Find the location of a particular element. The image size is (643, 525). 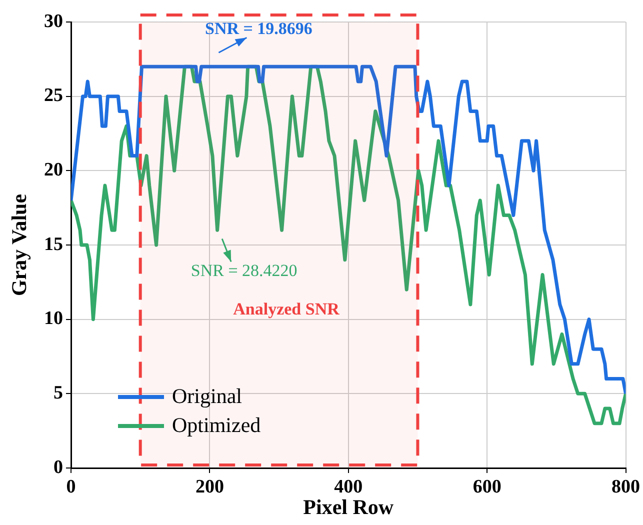

y-axis-title: Gray Value is located at coordinates (19, 245).